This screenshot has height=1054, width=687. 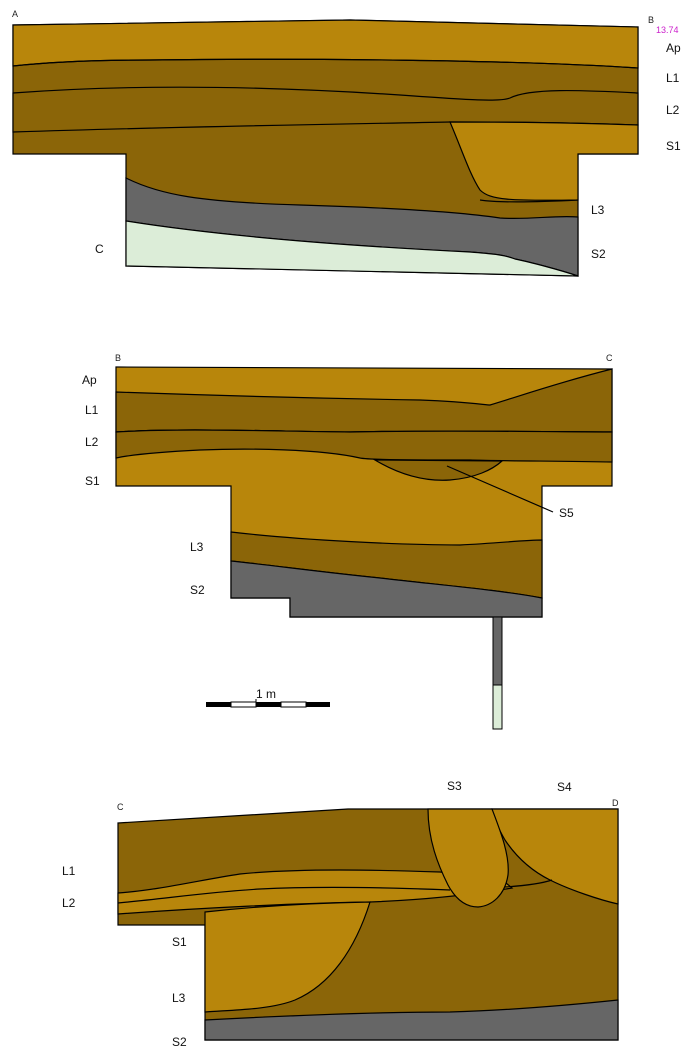 What do you see at coordinates (92, 410) in the screenshot?
I see `section2-label-l1: L1` at bounding box center [92, 410].